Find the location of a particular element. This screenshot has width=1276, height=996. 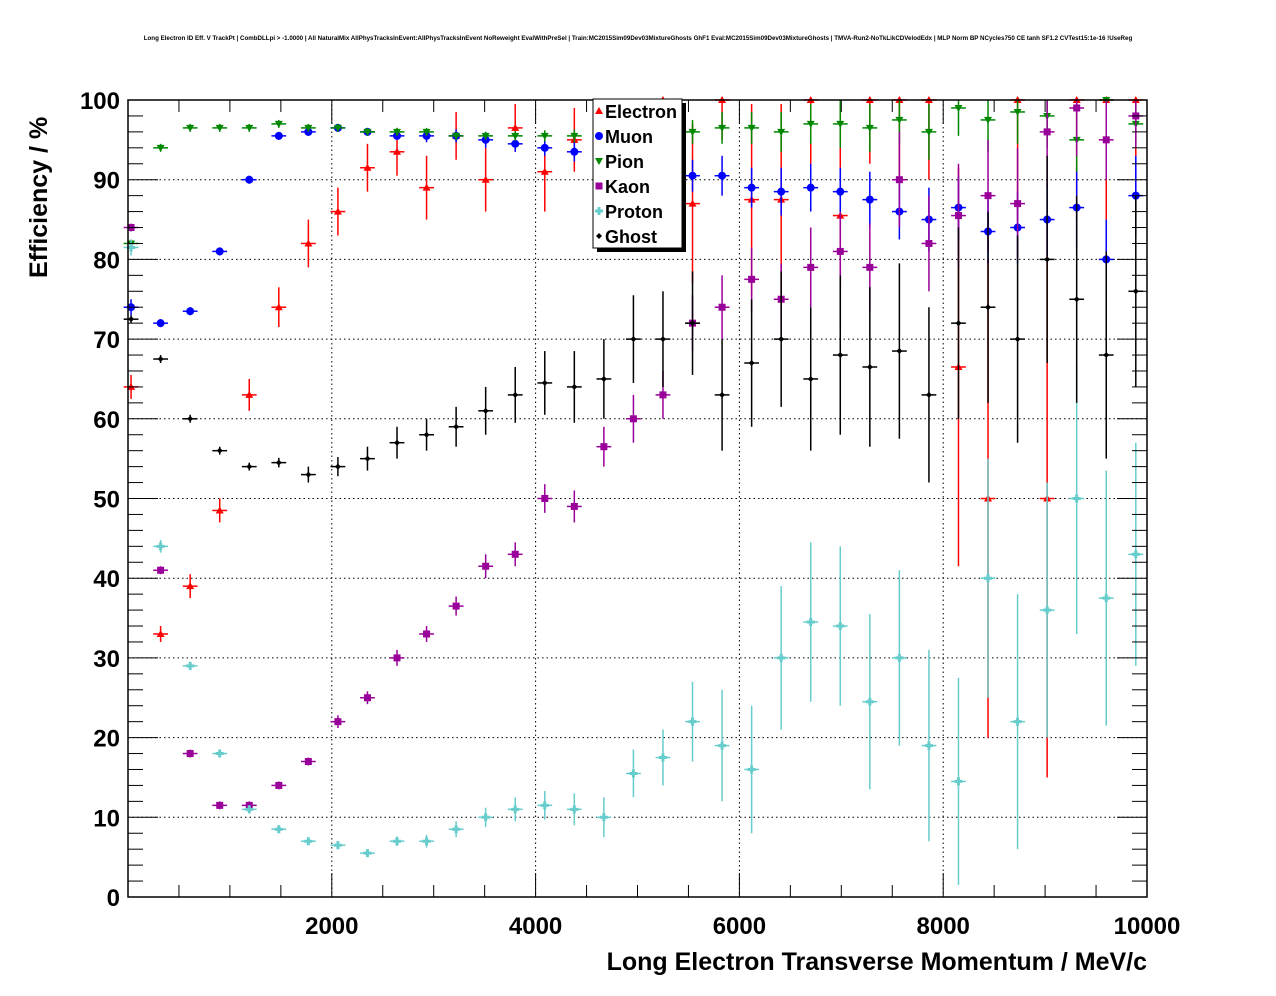

y-tick-label: 40 is located at coordinates (106, 579).